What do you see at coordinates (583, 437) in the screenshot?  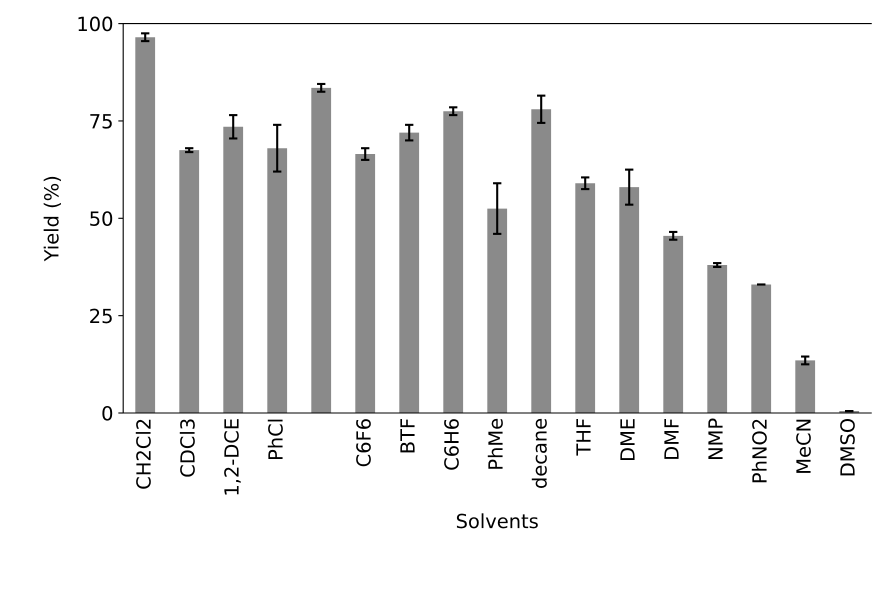 I see `x-tick-label: THF` at bounding box center [583, 437].